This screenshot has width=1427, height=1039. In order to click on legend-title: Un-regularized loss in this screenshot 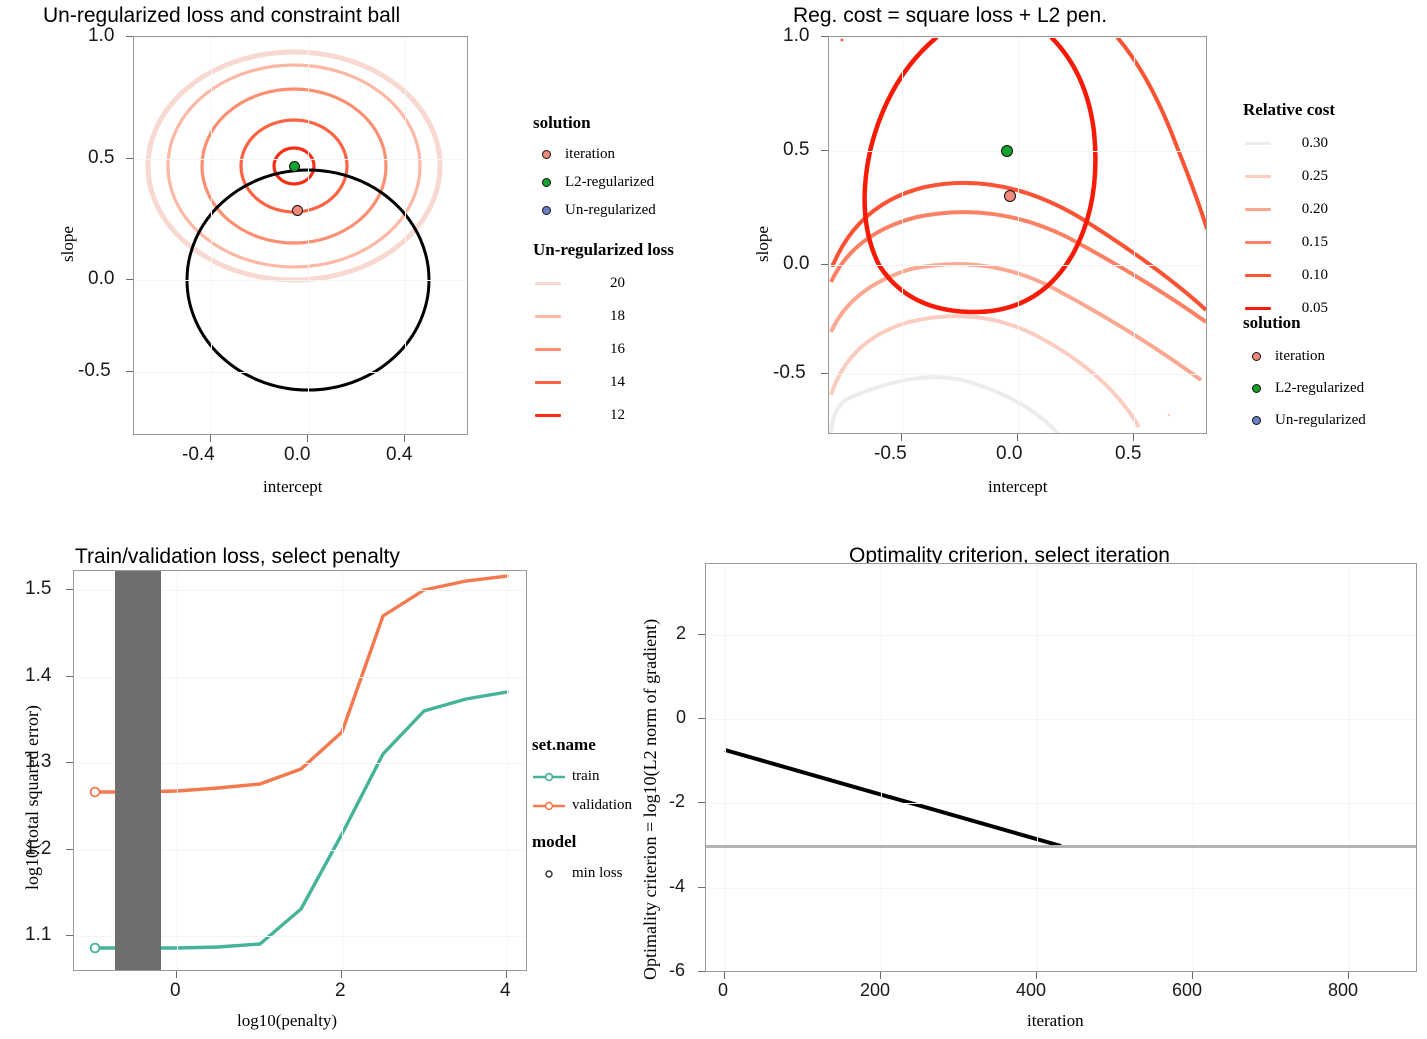, I will do `click(603, 249)`.